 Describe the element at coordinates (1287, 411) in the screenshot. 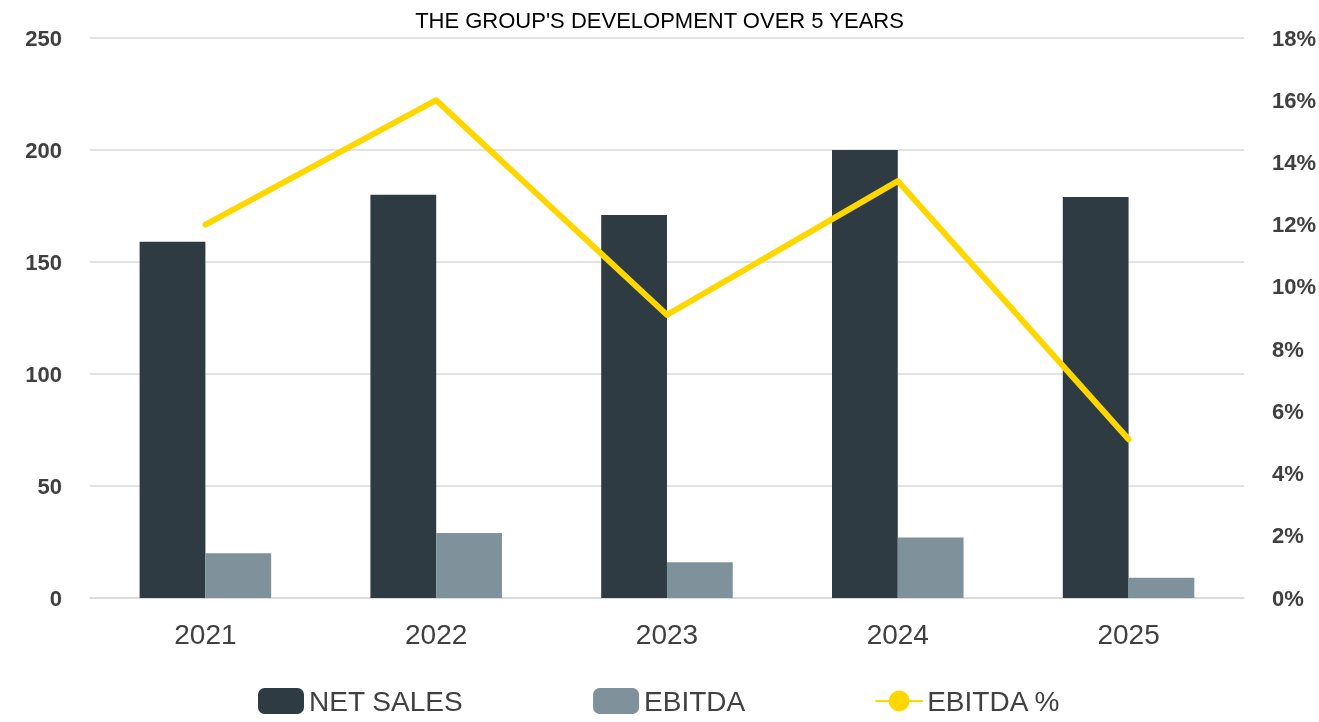

I see `y2-tick-label: 6%` at that location.